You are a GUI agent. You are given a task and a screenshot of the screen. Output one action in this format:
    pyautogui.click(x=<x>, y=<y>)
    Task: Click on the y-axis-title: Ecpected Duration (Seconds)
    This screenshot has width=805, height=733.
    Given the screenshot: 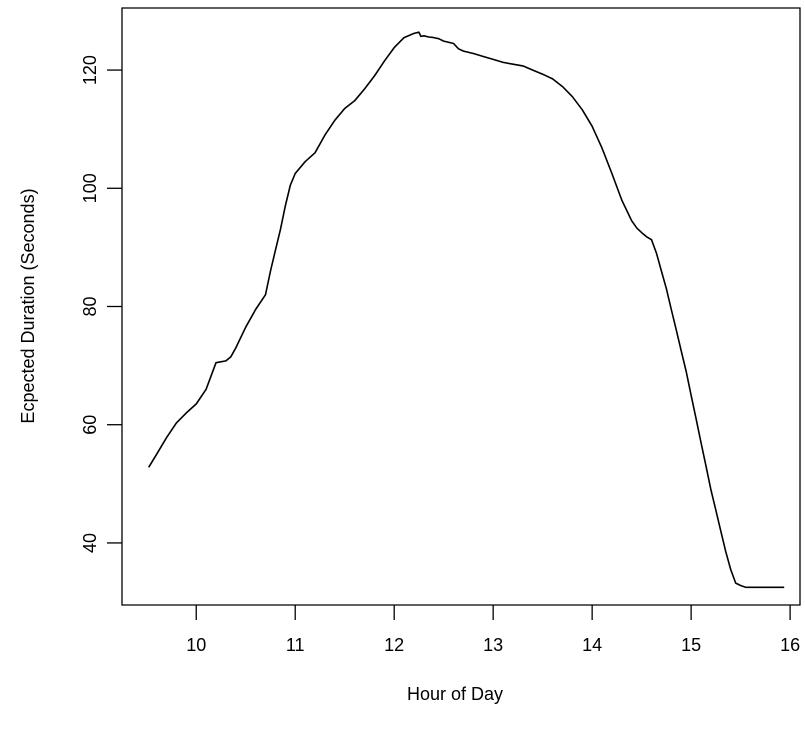 What is the action you would take?
    pyautogui.click(x=28, y=305)
    